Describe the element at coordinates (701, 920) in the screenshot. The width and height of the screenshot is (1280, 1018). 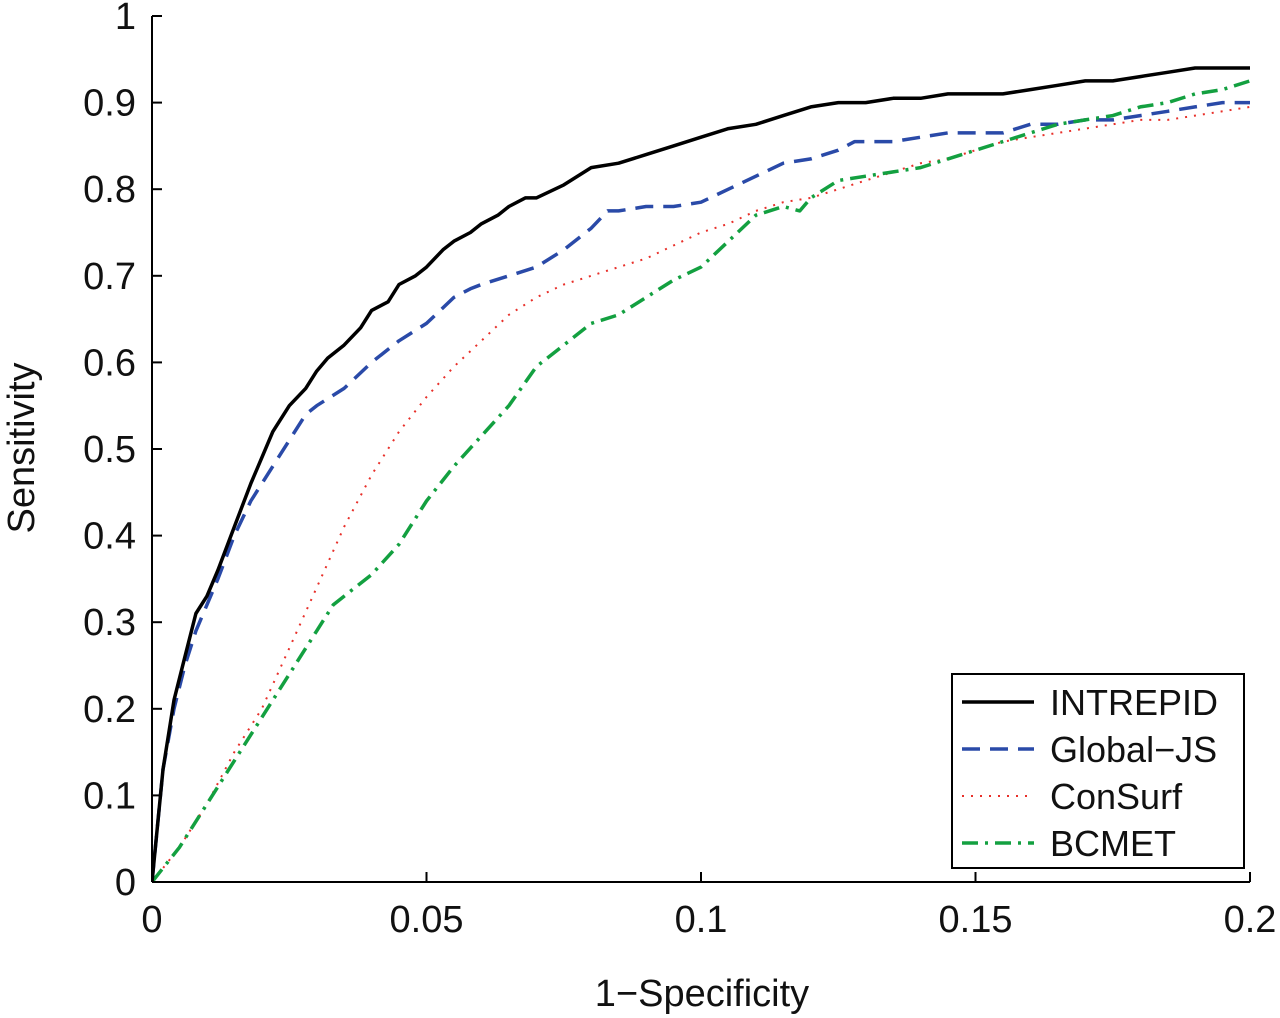
I see `x-tick-label: 0.1` at that location.